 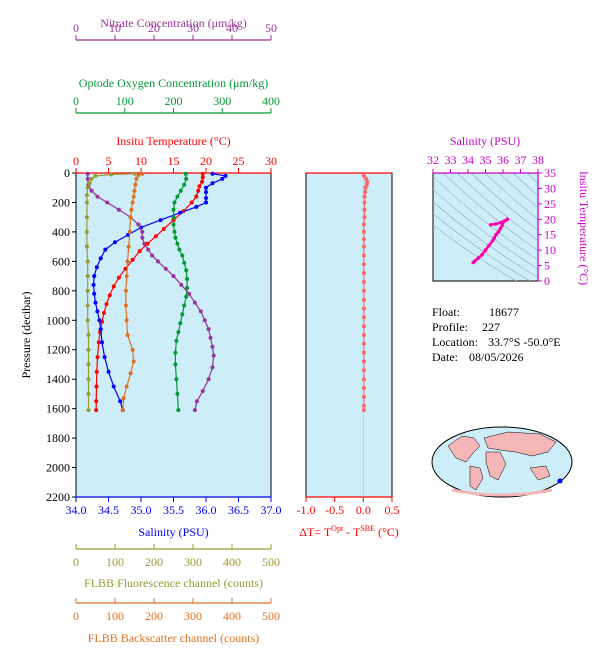 I want to click on pressure-tick-label-11: 2200, so click(x=58, y=497).